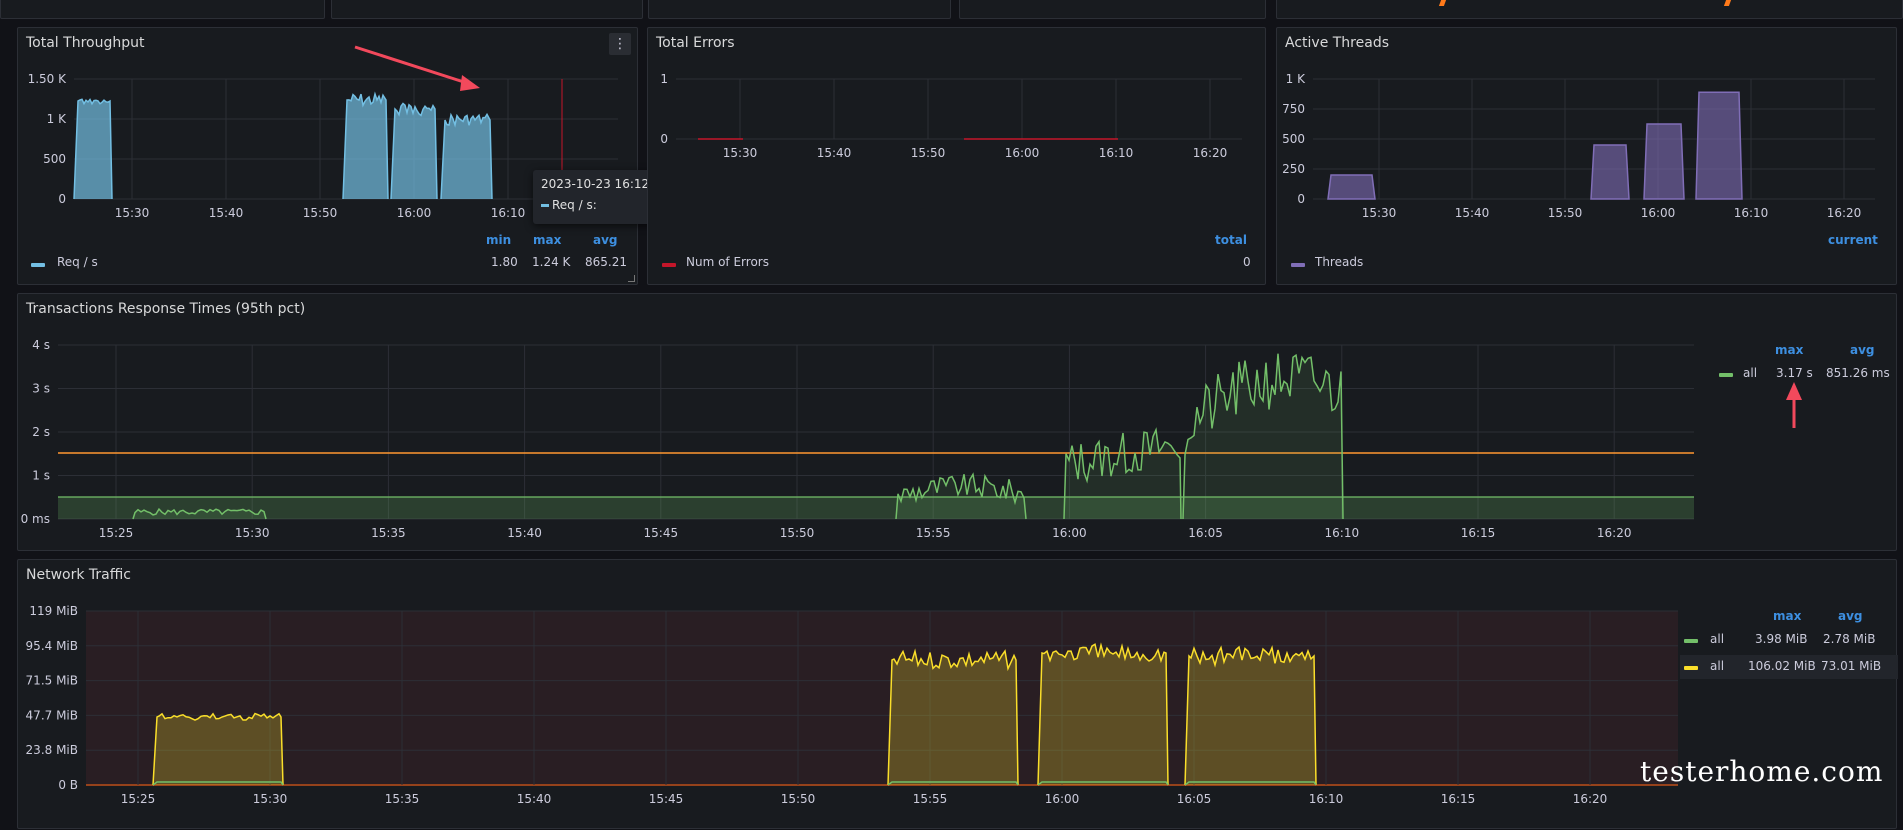  Describe the element at coordinates (35, 519) in the screenshot. I see `y-tick-label: 0 ms` at that location.